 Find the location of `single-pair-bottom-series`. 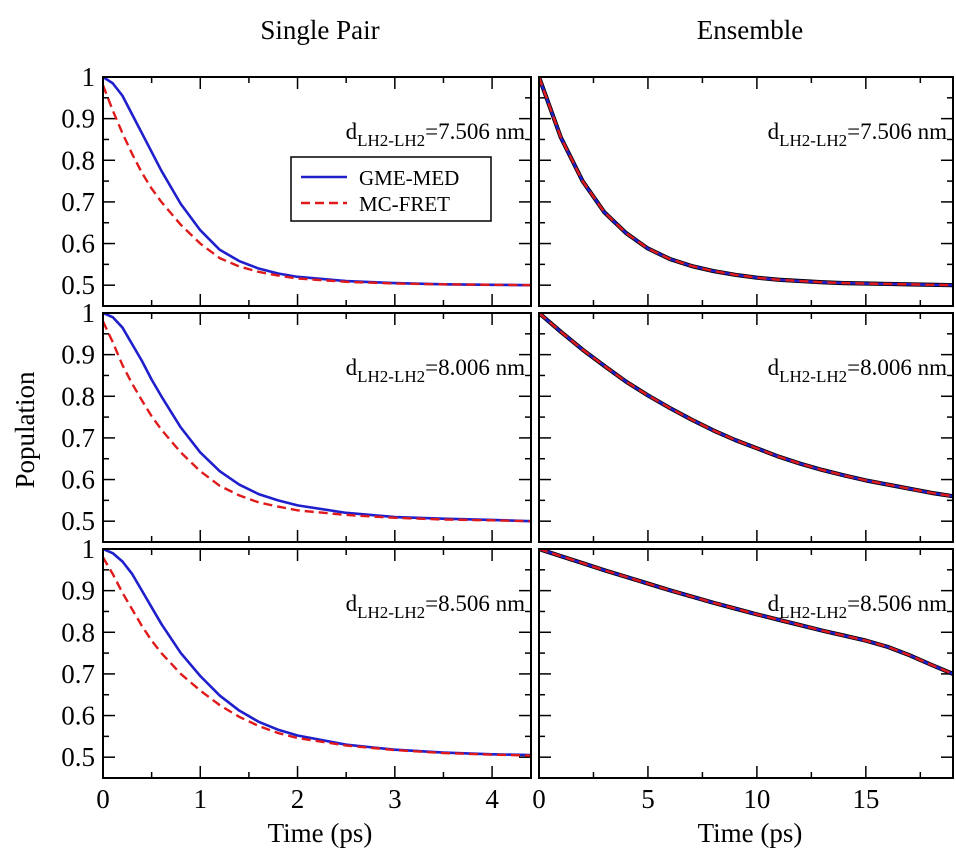

single-pair-bottom-series is located at coordinates (317, 653).